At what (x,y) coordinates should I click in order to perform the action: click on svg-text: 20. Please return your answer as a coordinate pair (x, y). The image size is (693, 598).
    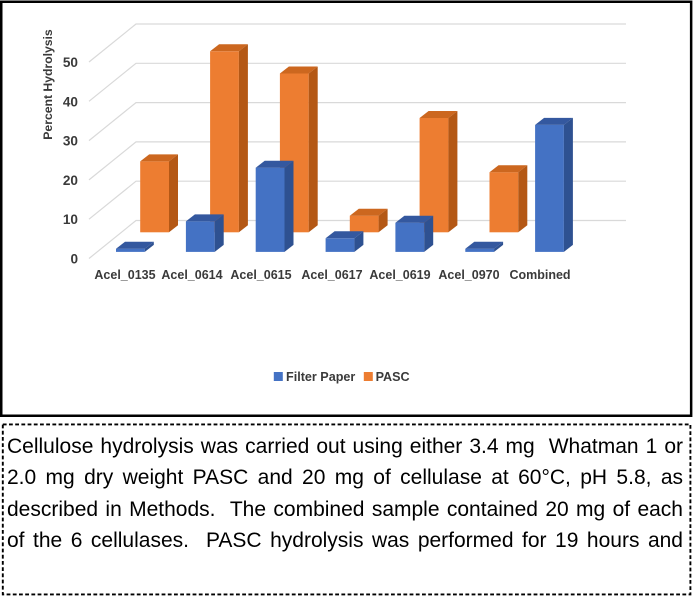
    Looking at the image, I should click on (70, 180).